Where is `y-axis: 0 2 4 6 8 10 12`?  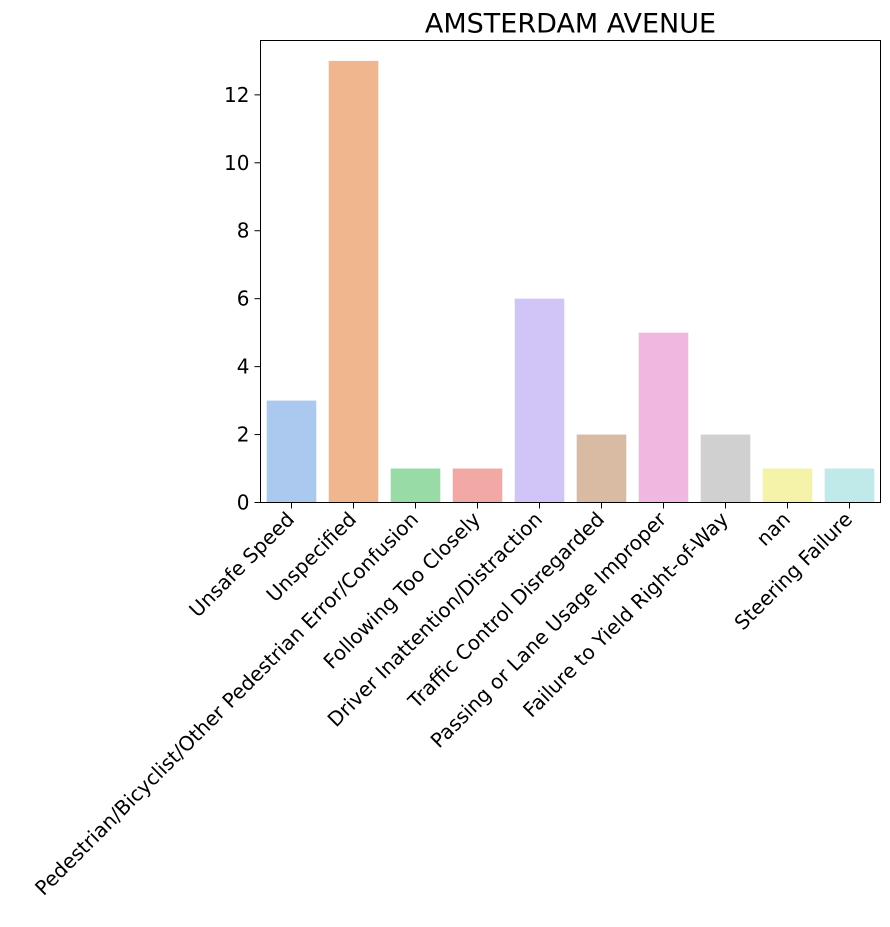
y-axis: 0 2 4 6 8 10 12 is located at coordinates (242, 299).